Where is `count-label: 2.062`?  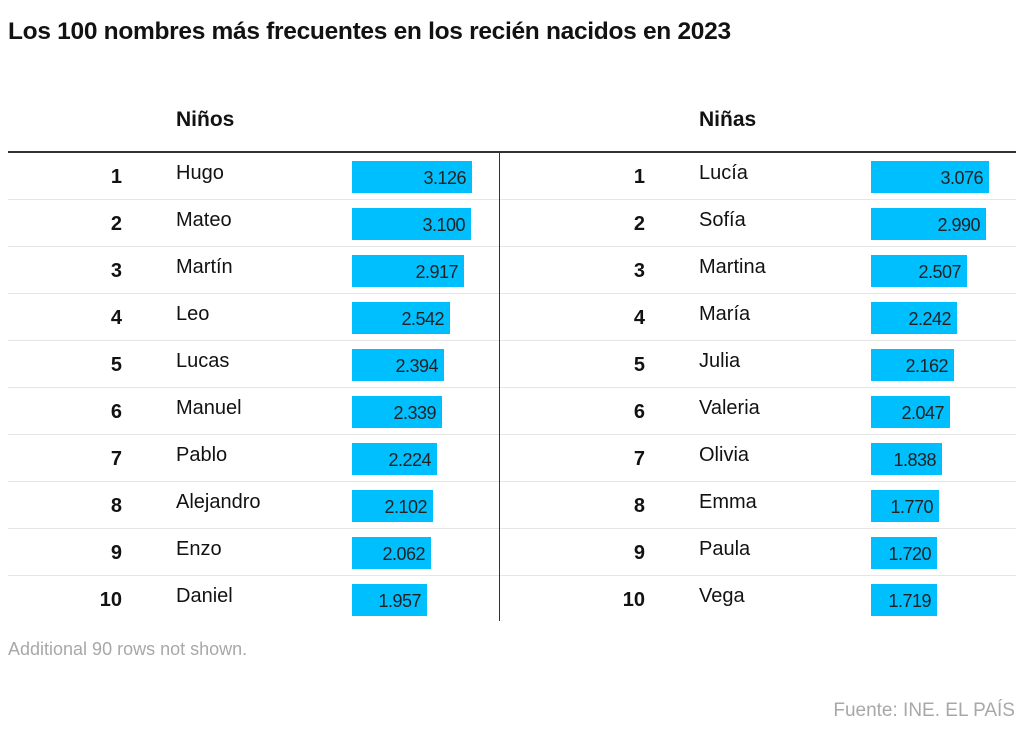
count-label: 2.062 is located at coordinates (403, 554).